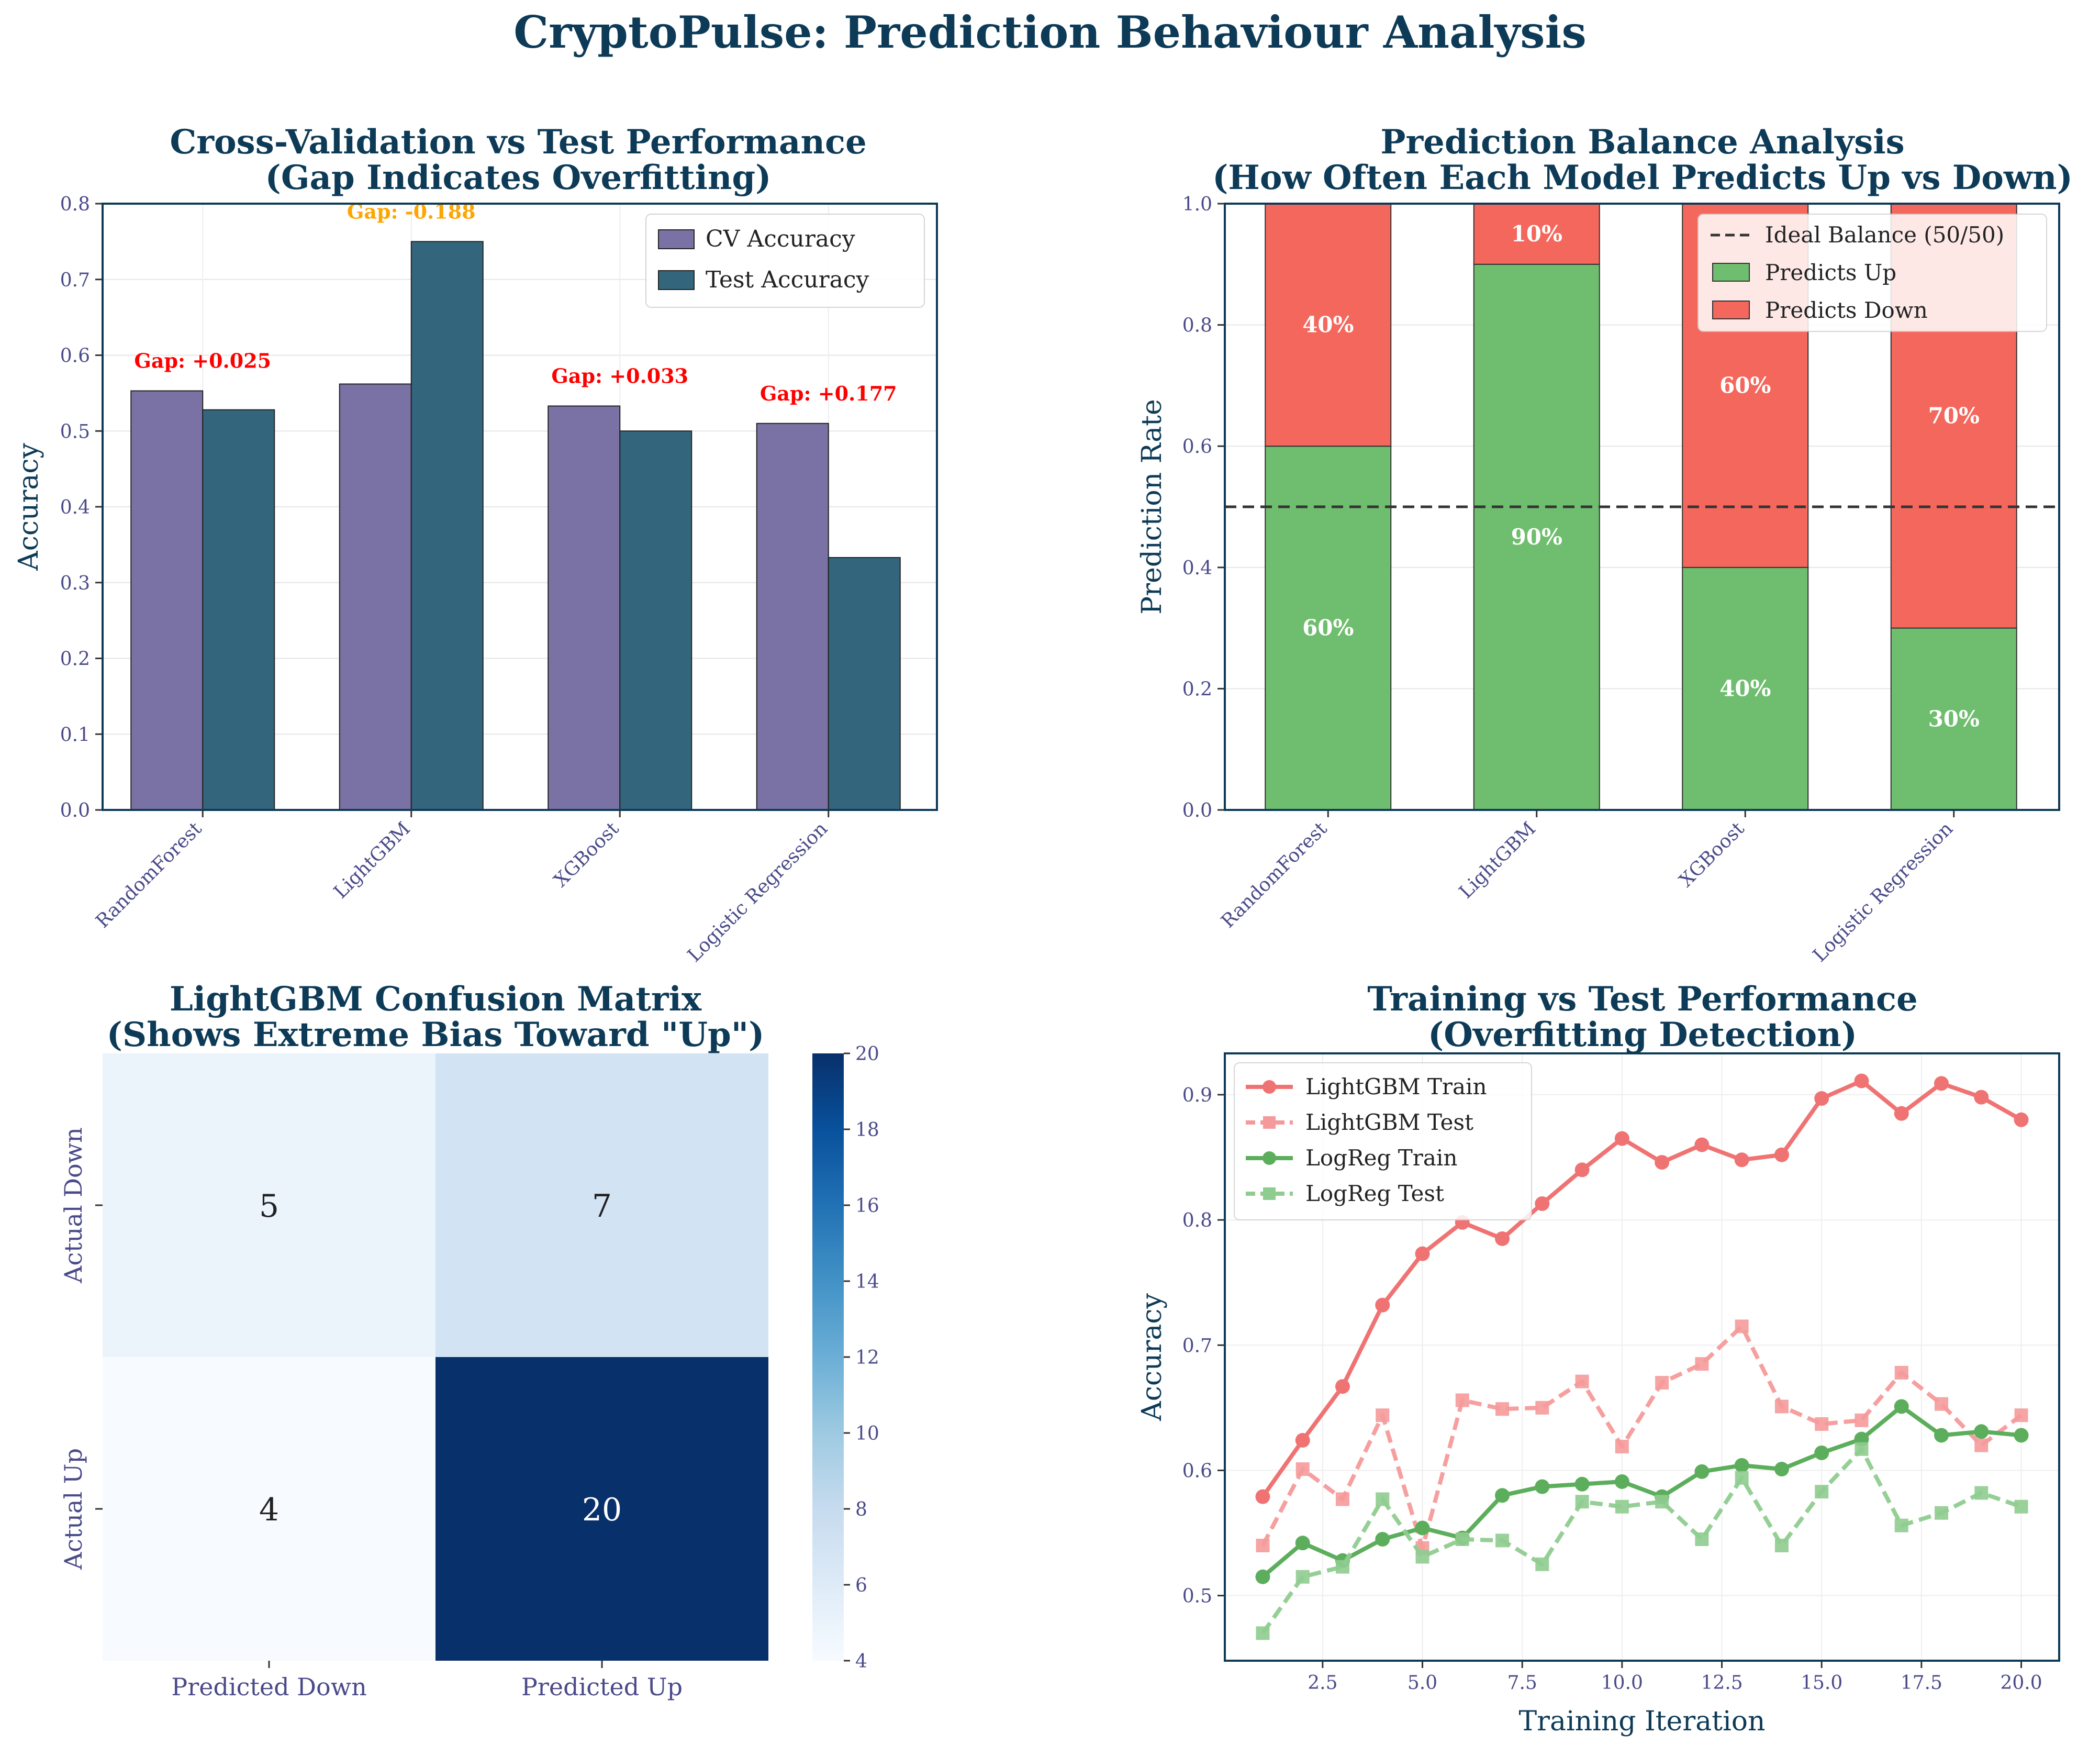 Image resolution: width=2100 pixels, height=1745 pixels. What do you see at coordinates (584, 607) in the screenshot?
I see `chart-1-bar-cv` at bounding box center [584, 607].